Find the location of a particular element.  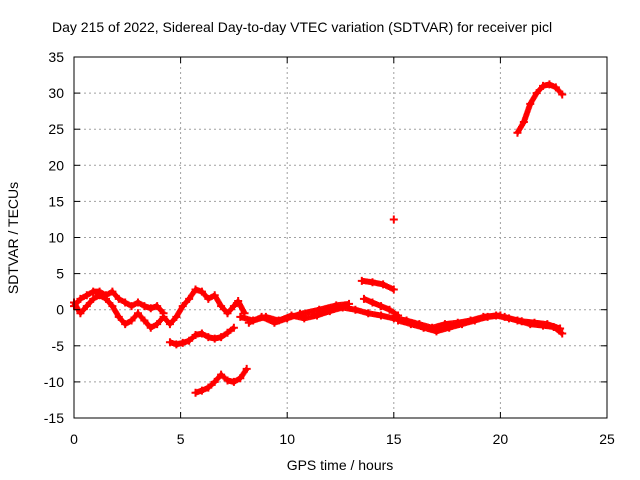

x-axis-label: GPS time / hours is located at coordinates (340, 465).